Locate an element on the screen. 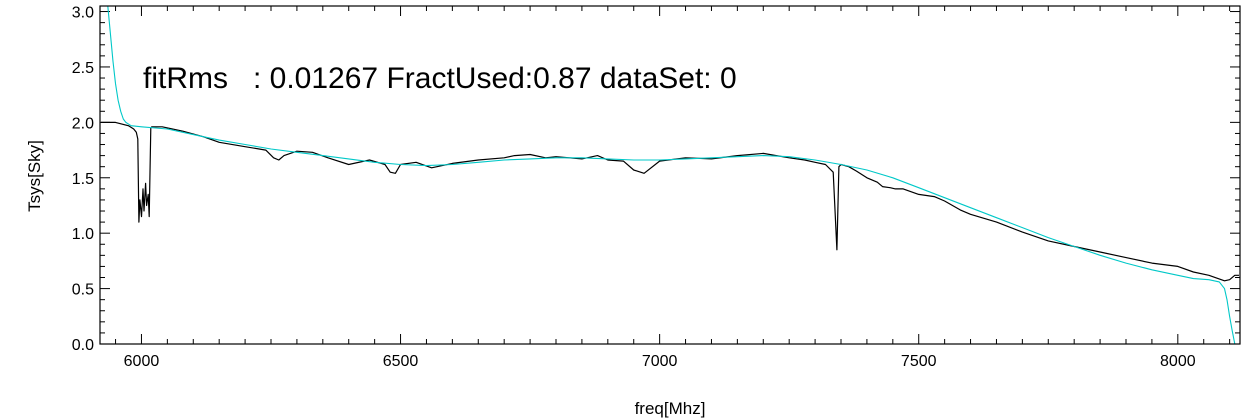  y-tick-label: 1.0 is located at coordinates (83, 234).